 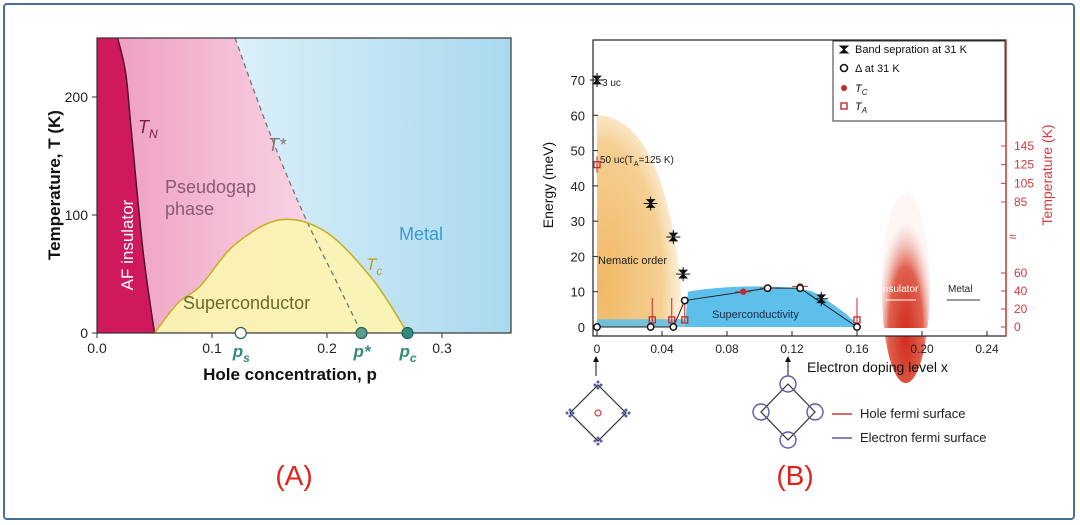 I want to click on tc-label: Tc, so click(x=374, y=266).